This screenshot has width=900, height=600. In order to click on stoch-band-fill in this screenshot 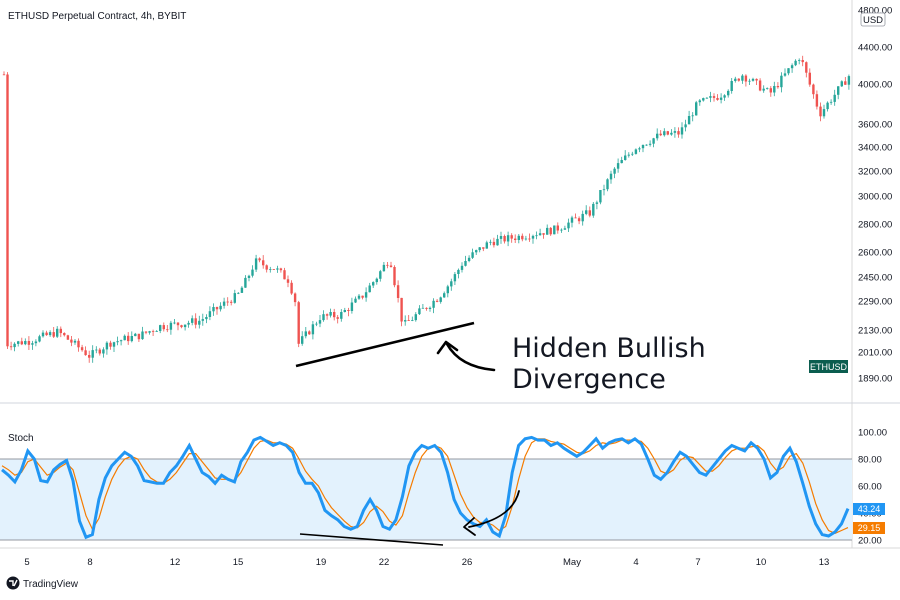, I will do `click(426, 499)`.